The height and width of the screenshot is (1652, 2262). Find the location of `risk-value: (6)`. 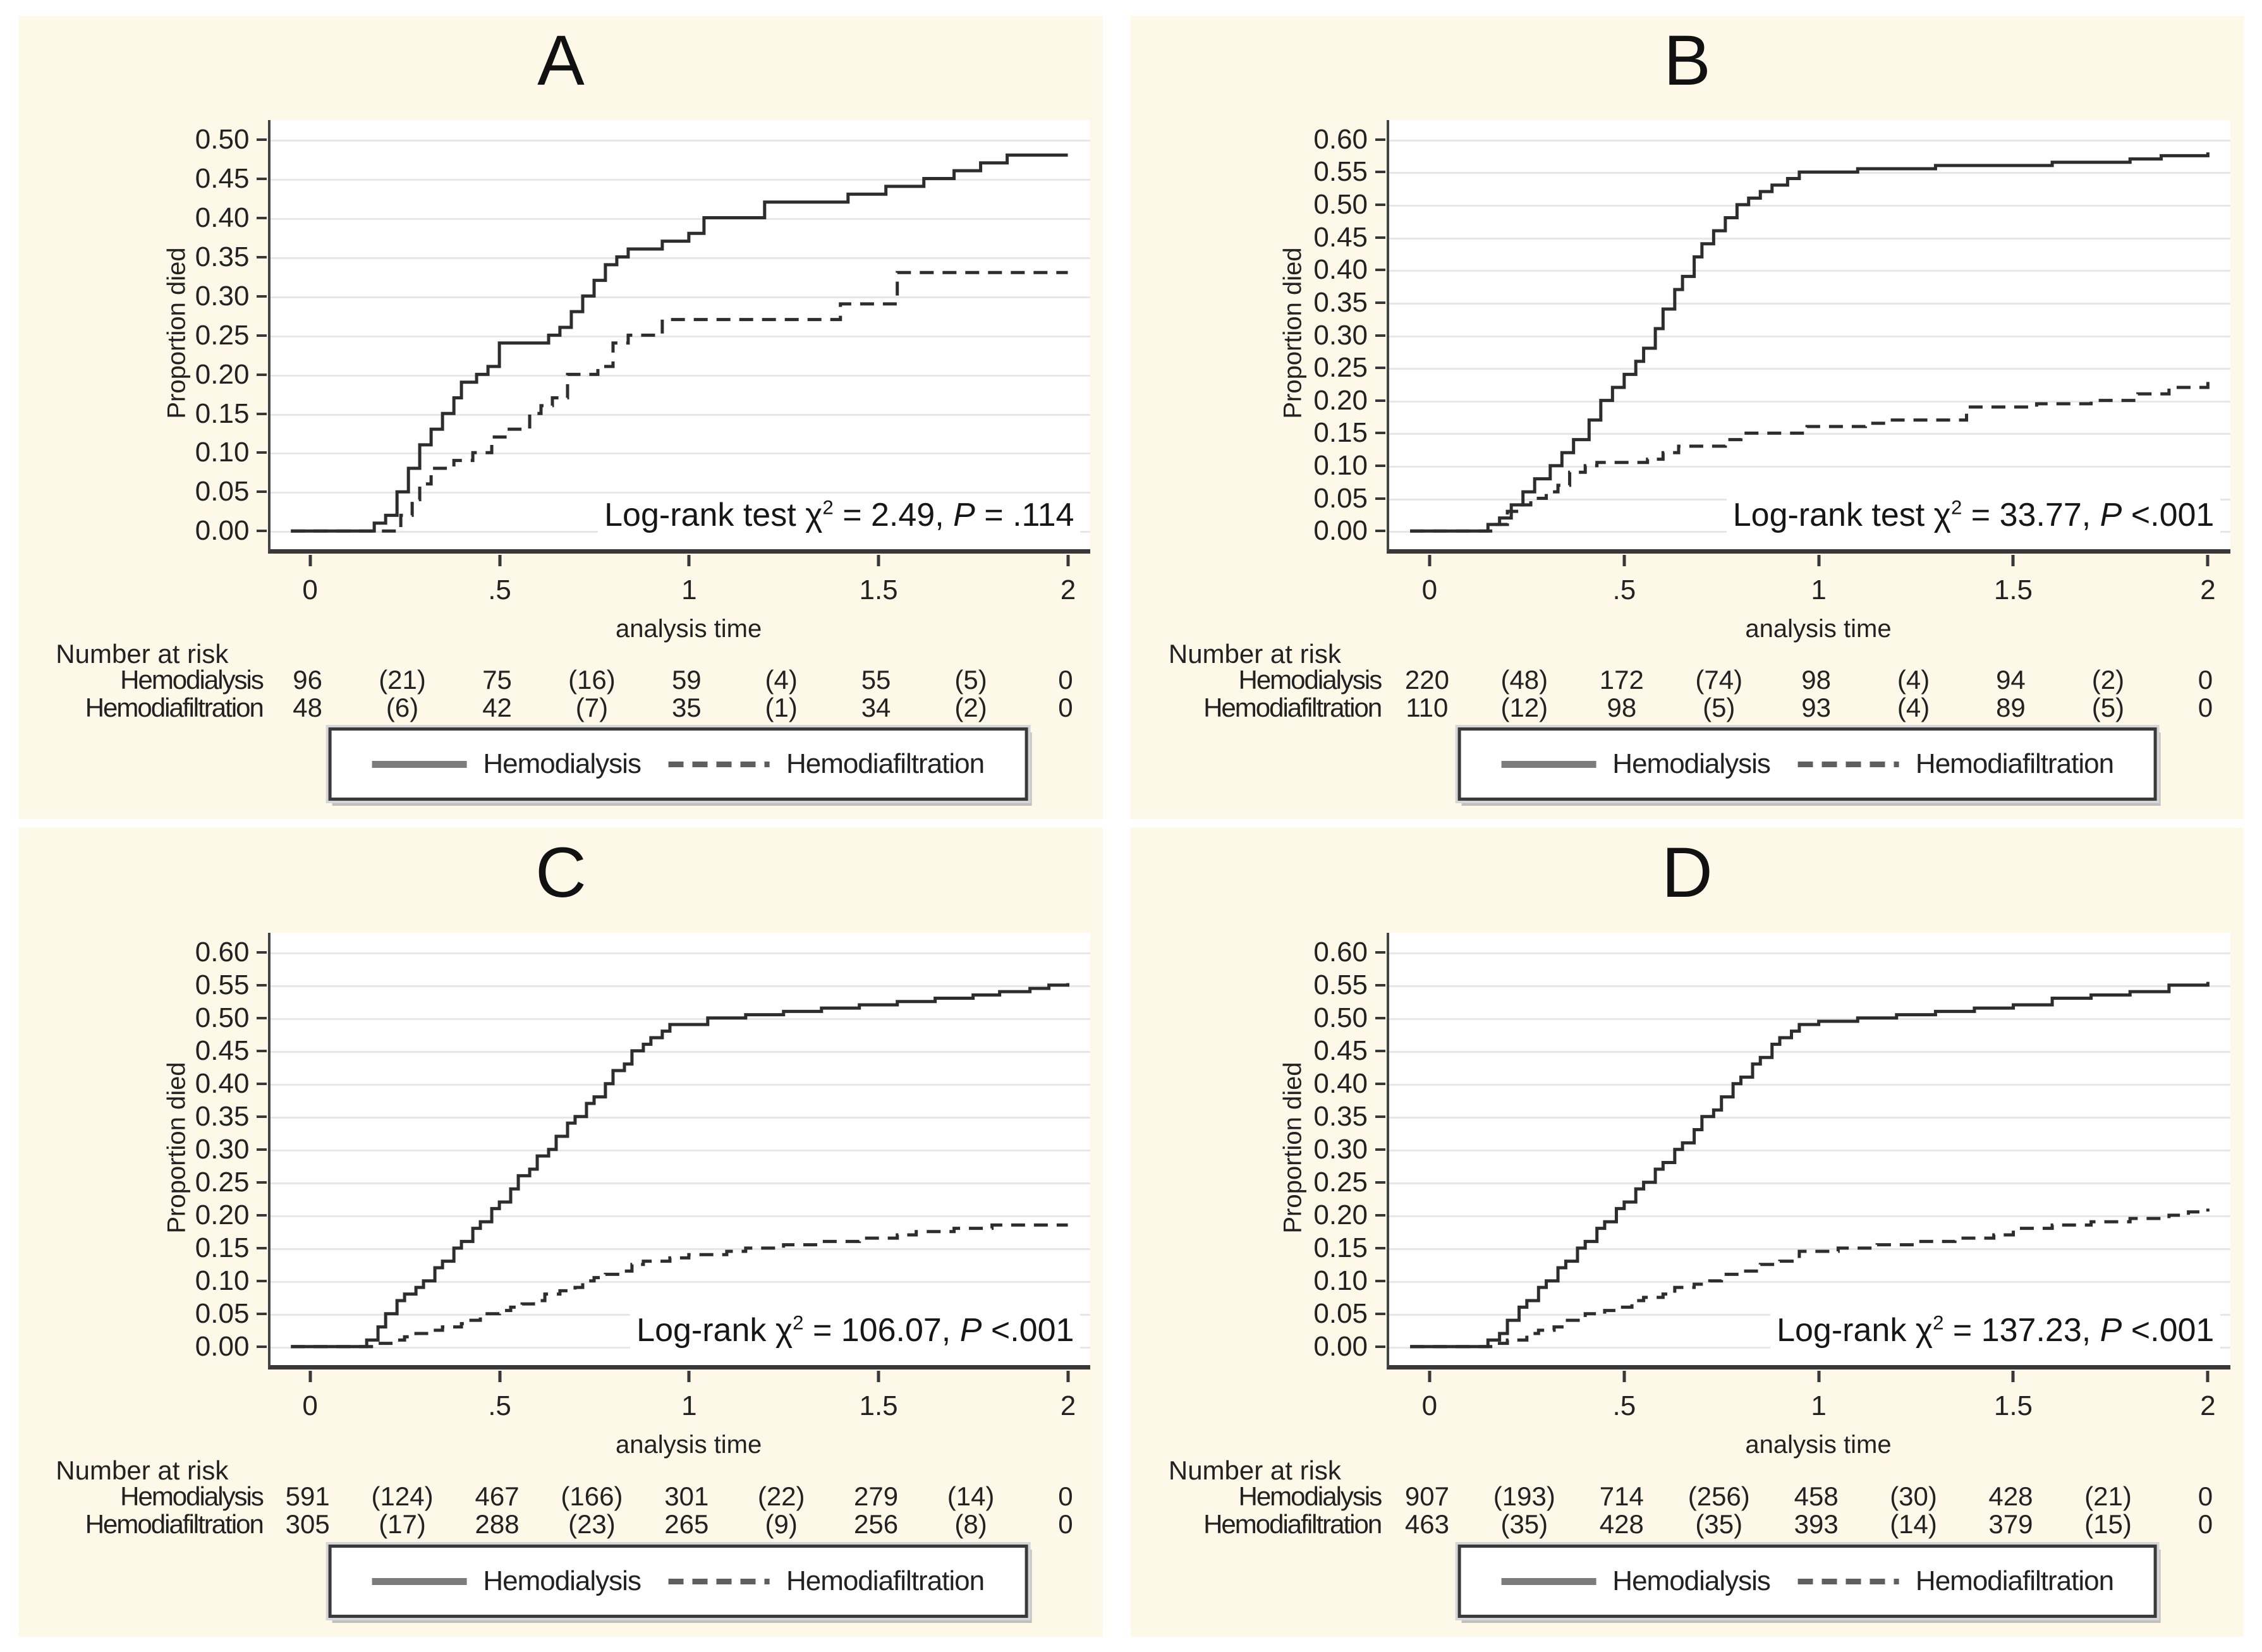

risk-value: (6) is located at coordinates (402, 707).